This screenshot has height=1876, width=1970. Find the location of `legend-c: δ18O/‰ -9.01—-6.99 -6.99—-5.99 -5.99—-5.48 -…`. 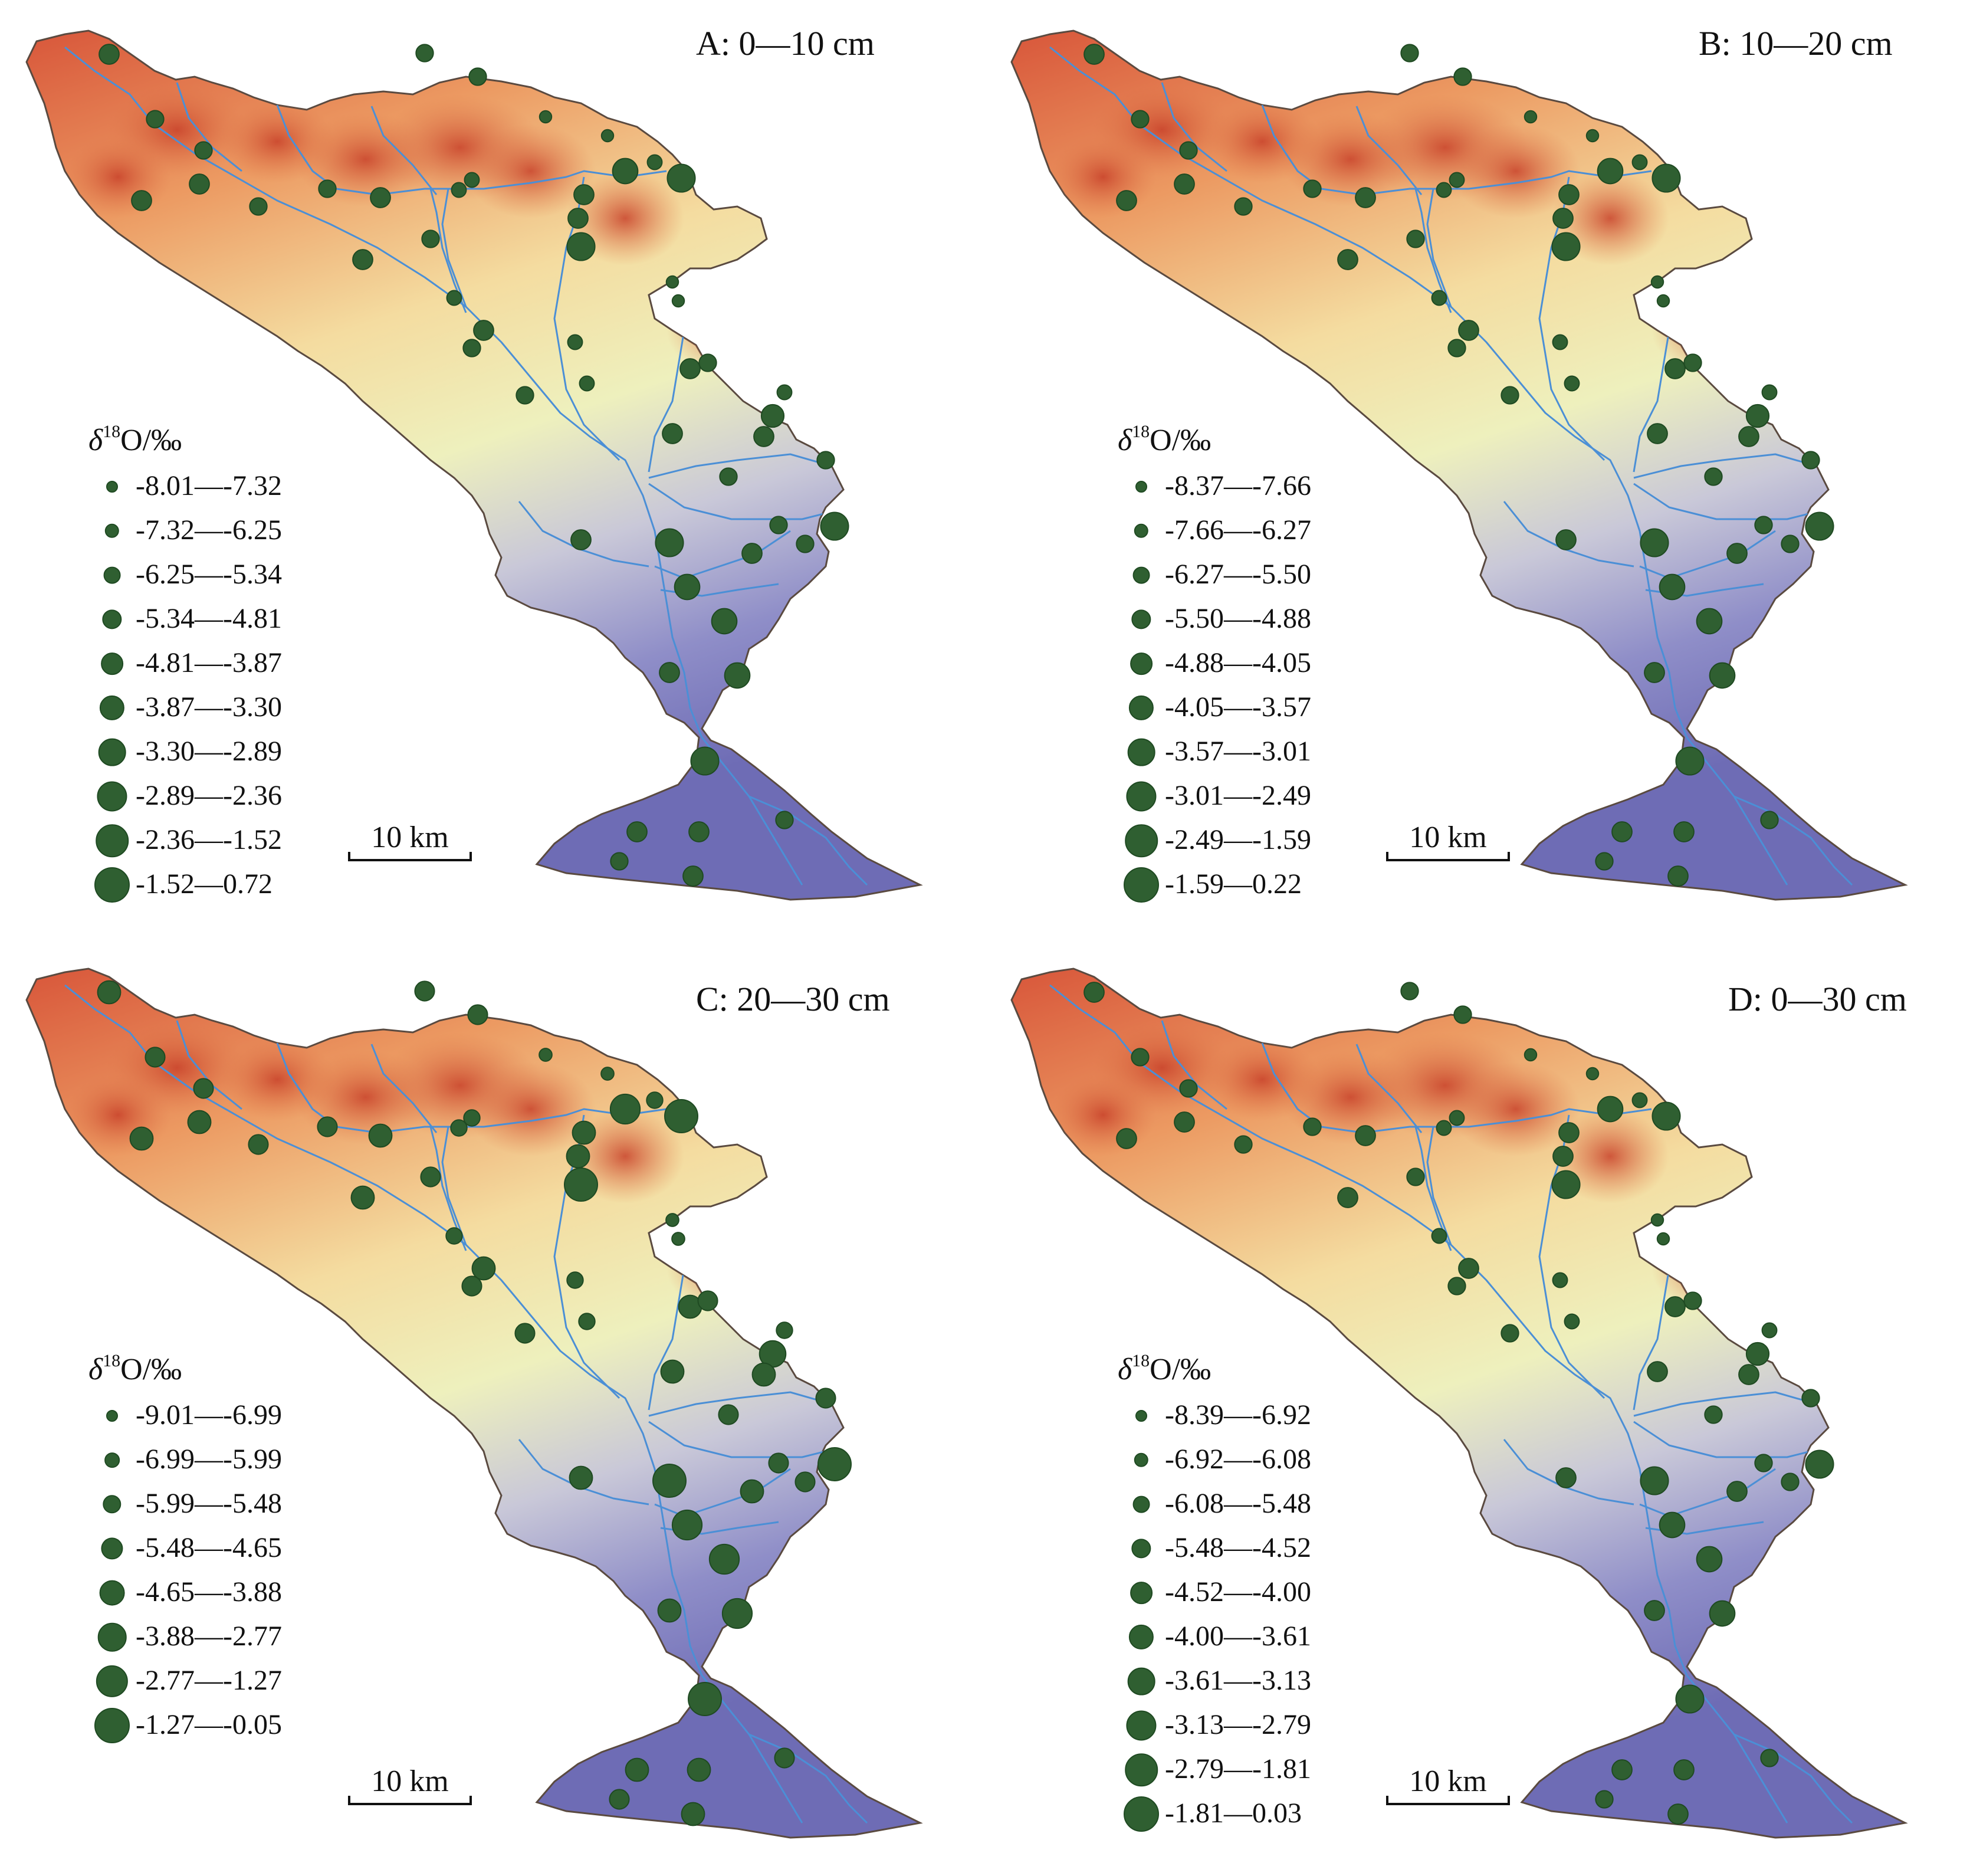

legend-c: δ18O/‰ -9.01—-6.99 -6.99—-5.99 -5.99—-5.48 -… is located at coordinates (185, 1549).